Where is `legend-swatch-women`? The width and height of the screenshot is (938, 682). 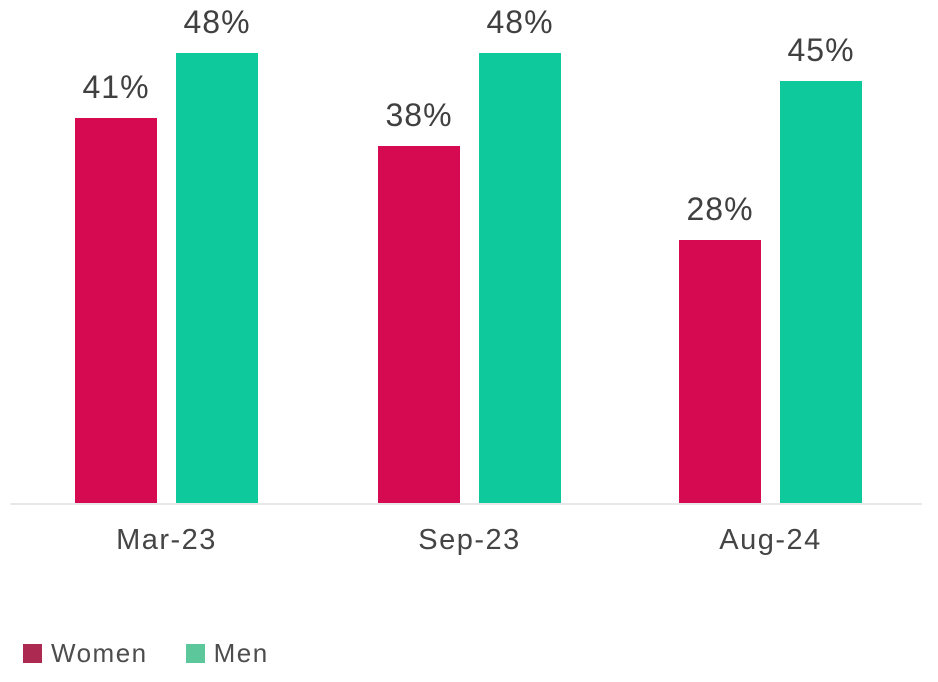 legend-swatch-women is located at coordinates (32, 653).